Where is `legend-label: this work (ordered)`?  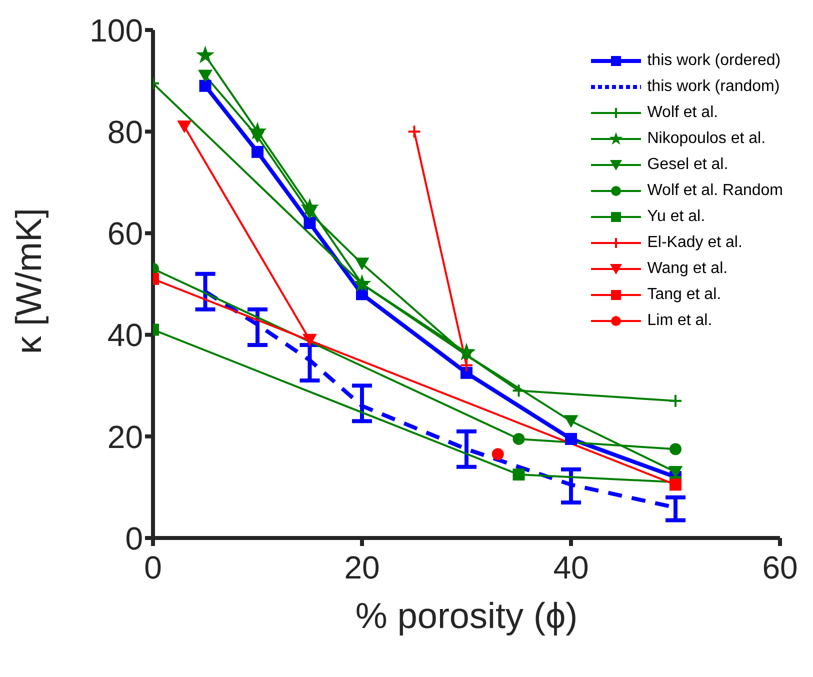 legend-label: this work (ordered) is located at coordinates (714, 61).